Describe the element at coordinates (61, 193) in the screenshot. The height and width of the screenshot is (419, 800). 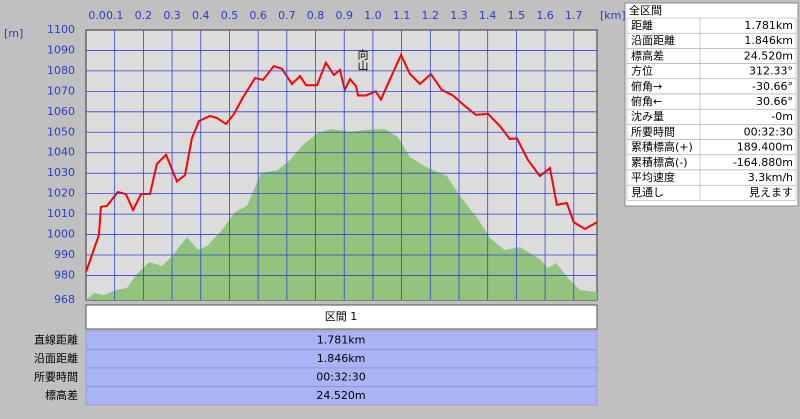
I see `y-tick-label: 1020` at that location.